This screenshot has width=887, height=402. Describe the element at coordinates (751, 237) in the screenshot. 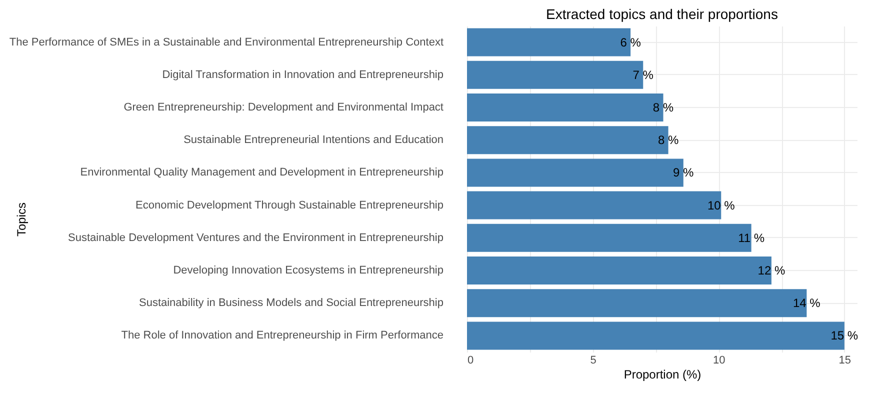

I see `data-label: 11 %` at that location.